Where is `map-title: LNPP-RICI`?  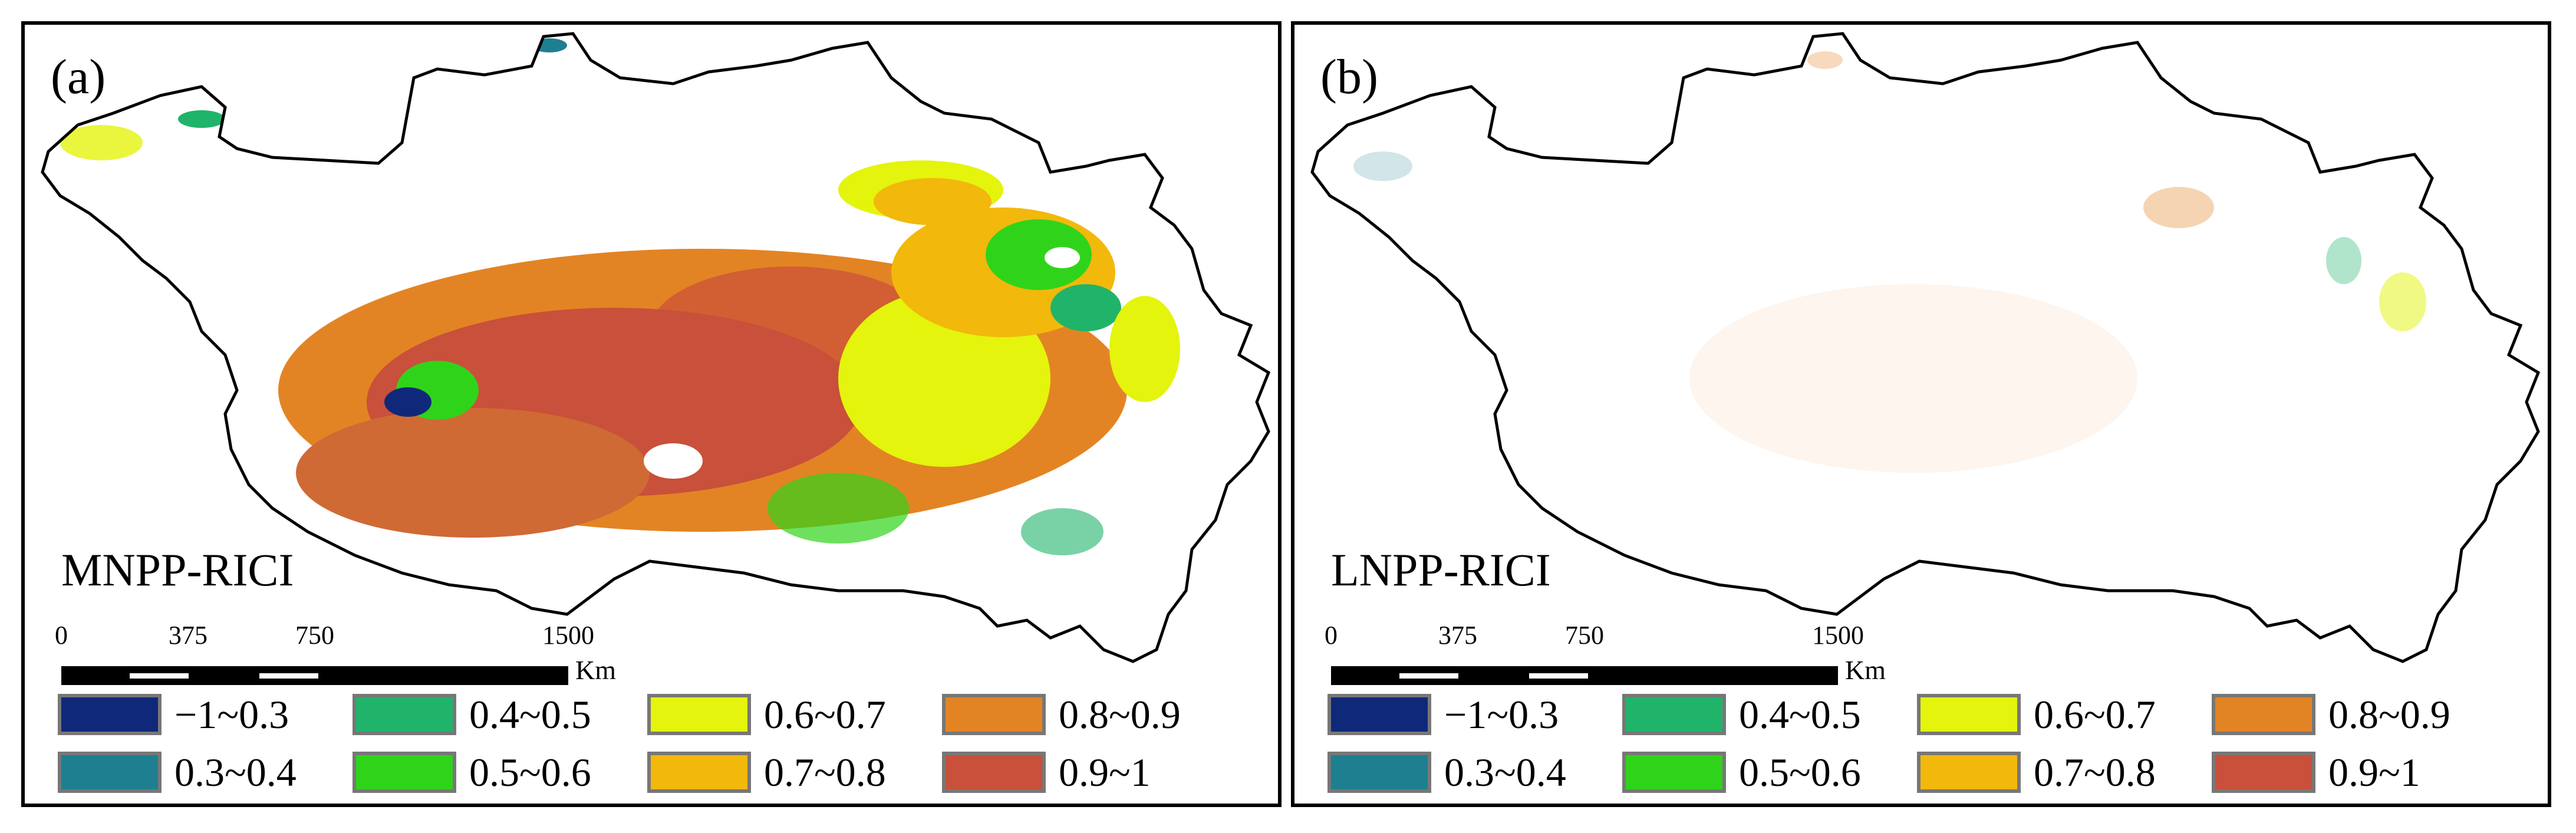 map-title: LNPP-RICI is located at coordinates (1441, 569).